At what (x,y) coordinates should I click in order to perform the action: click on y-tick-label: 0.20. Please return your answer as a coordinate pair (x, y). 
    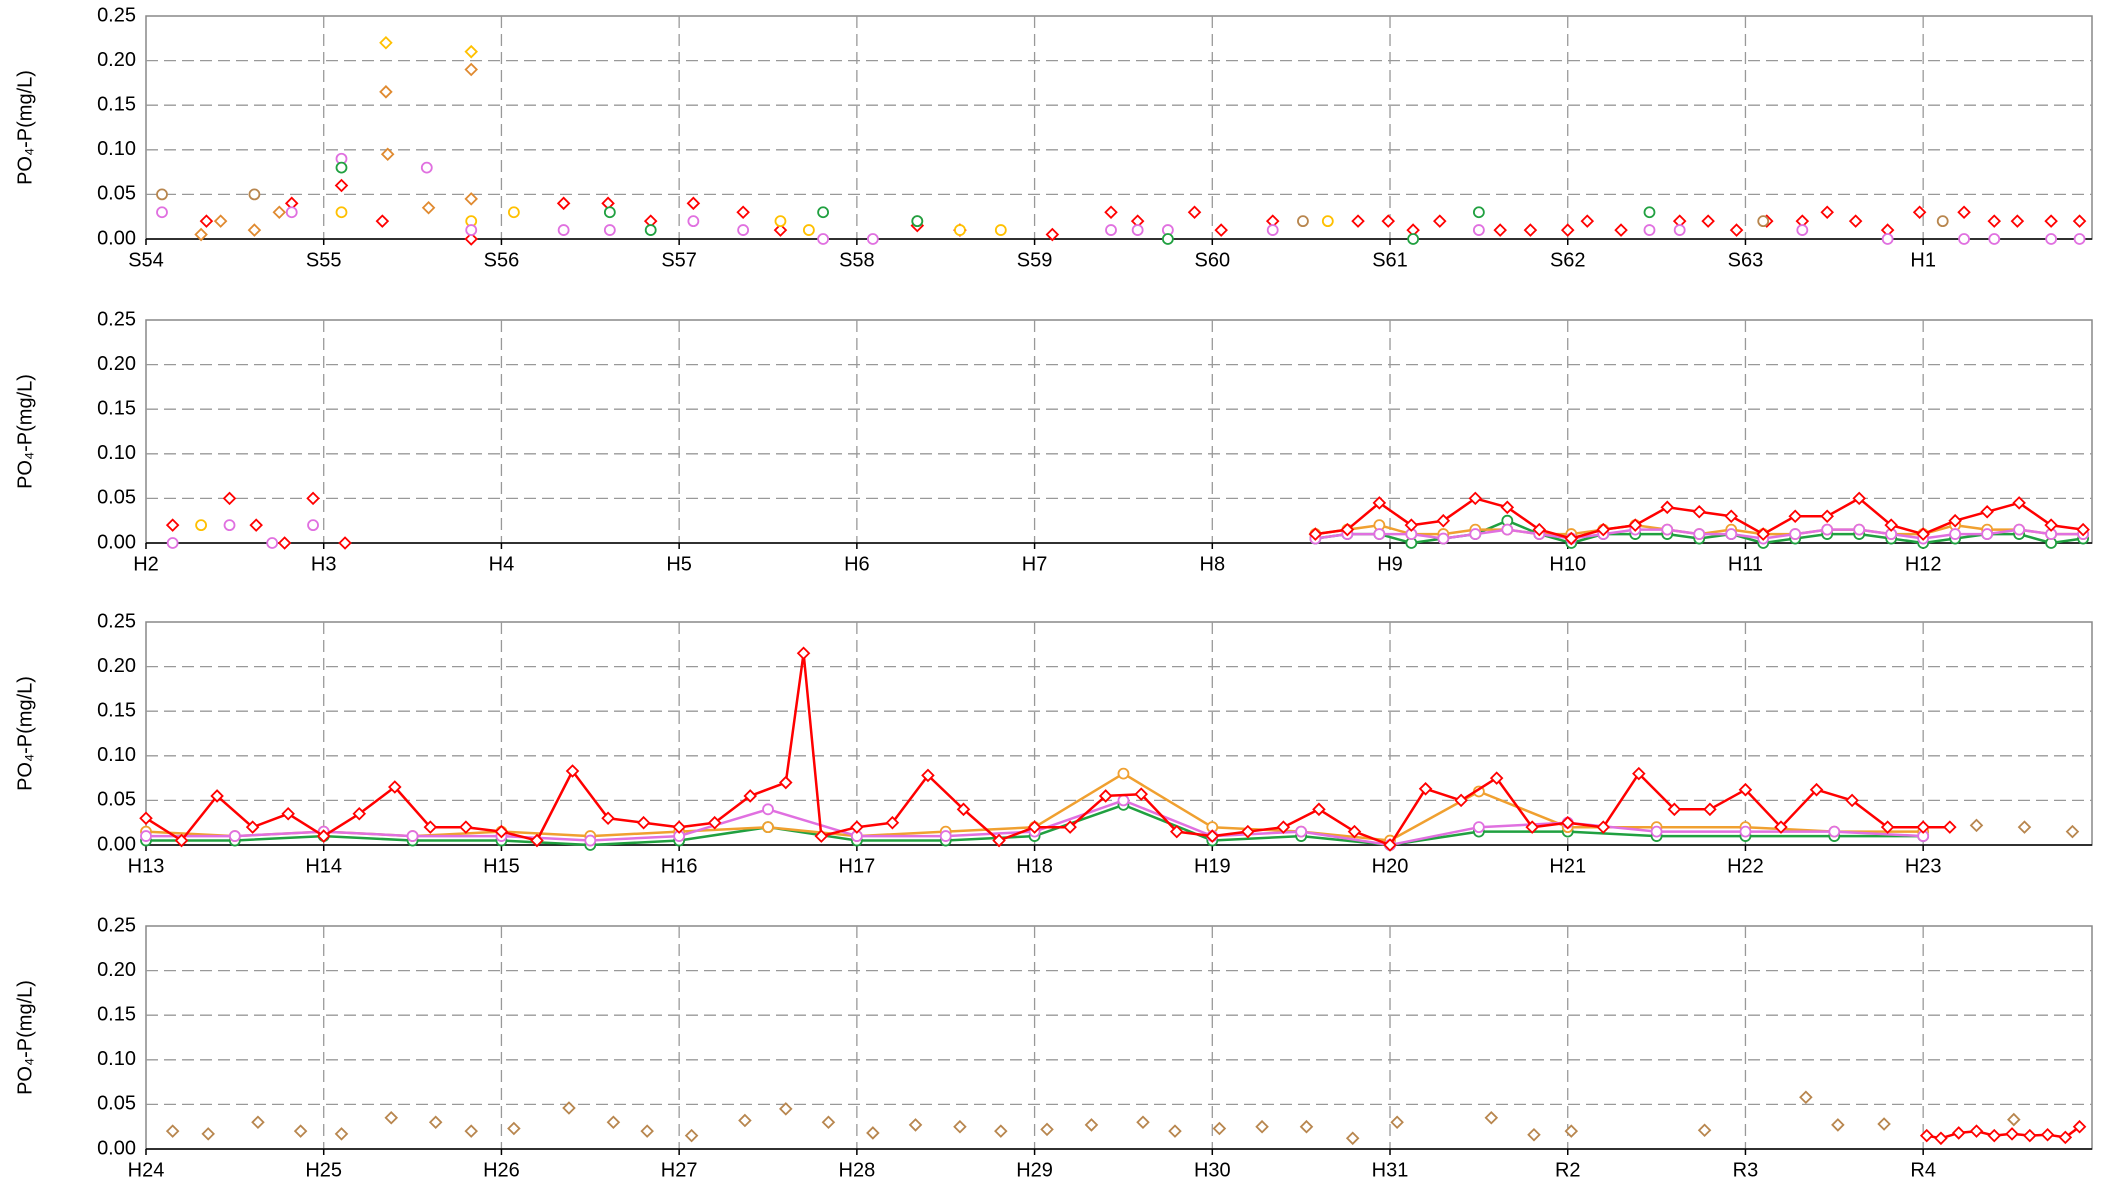
    Looking at the image, I should click on (116, 364).